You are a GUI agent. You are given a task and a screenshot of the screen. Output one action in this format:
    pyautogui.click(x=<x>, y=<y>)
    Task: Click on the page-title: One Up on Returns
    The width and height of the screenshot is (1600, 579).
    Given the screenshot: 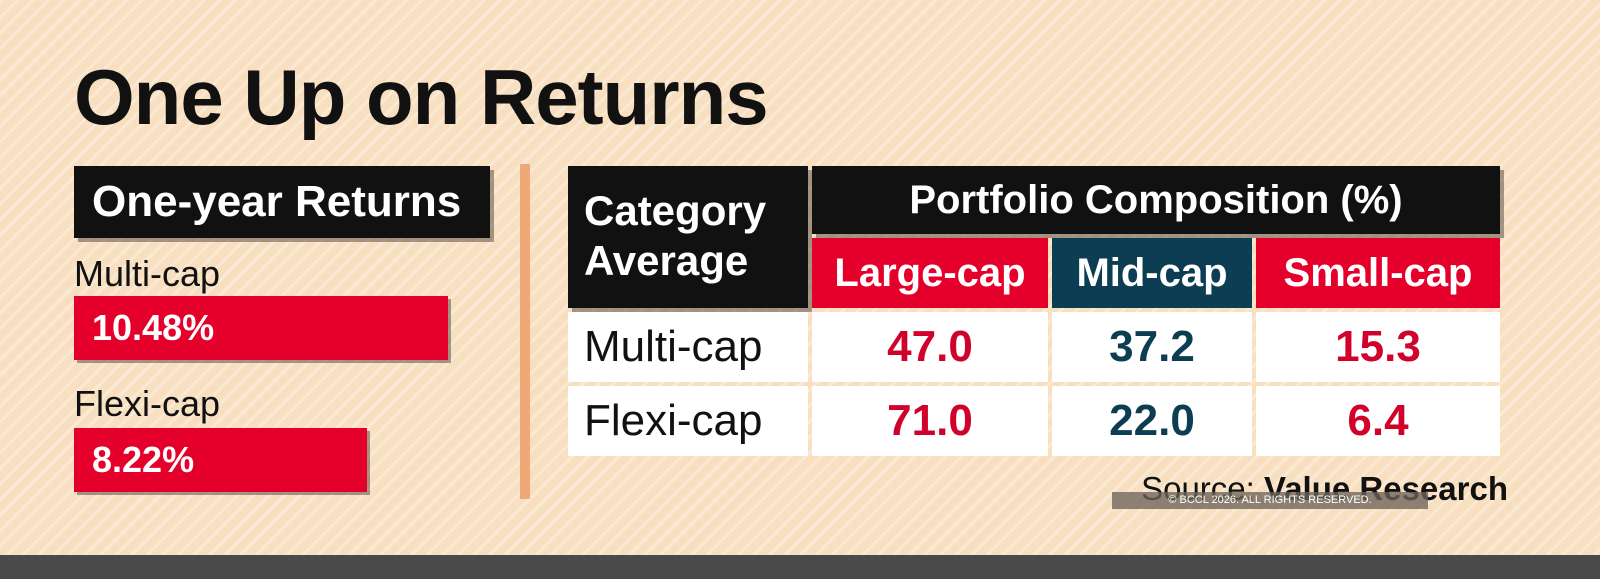 What is the action you would take?
    pyautogui.click(x=421, y=97)
    